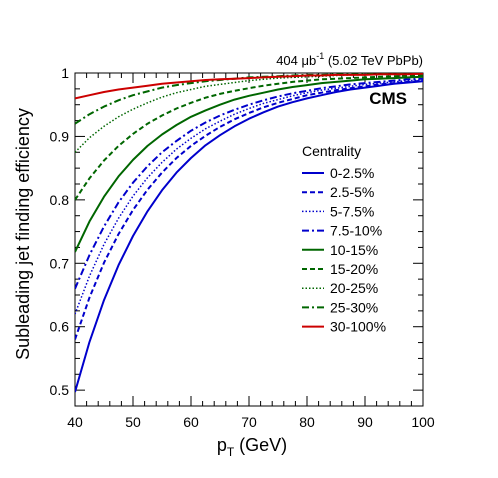 This screenshot has width=498, height=478. What do you see at coordinates (349, 59) in the screenshot?
I see `luminosity-label: 404 μb-1 (5.02 TeV PbPb)` at bounding box center [349, 59].